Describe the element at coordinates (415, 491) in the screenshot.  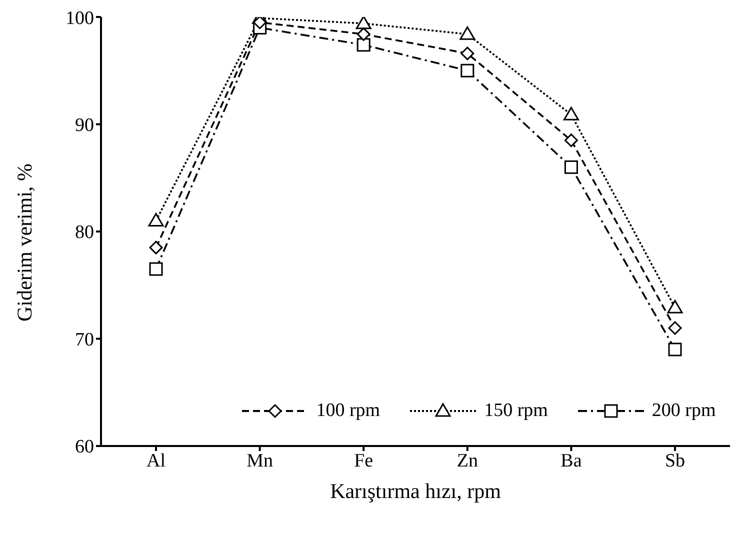
I see `x-axis-title: Karıştırma hızı, rpm` at that location.